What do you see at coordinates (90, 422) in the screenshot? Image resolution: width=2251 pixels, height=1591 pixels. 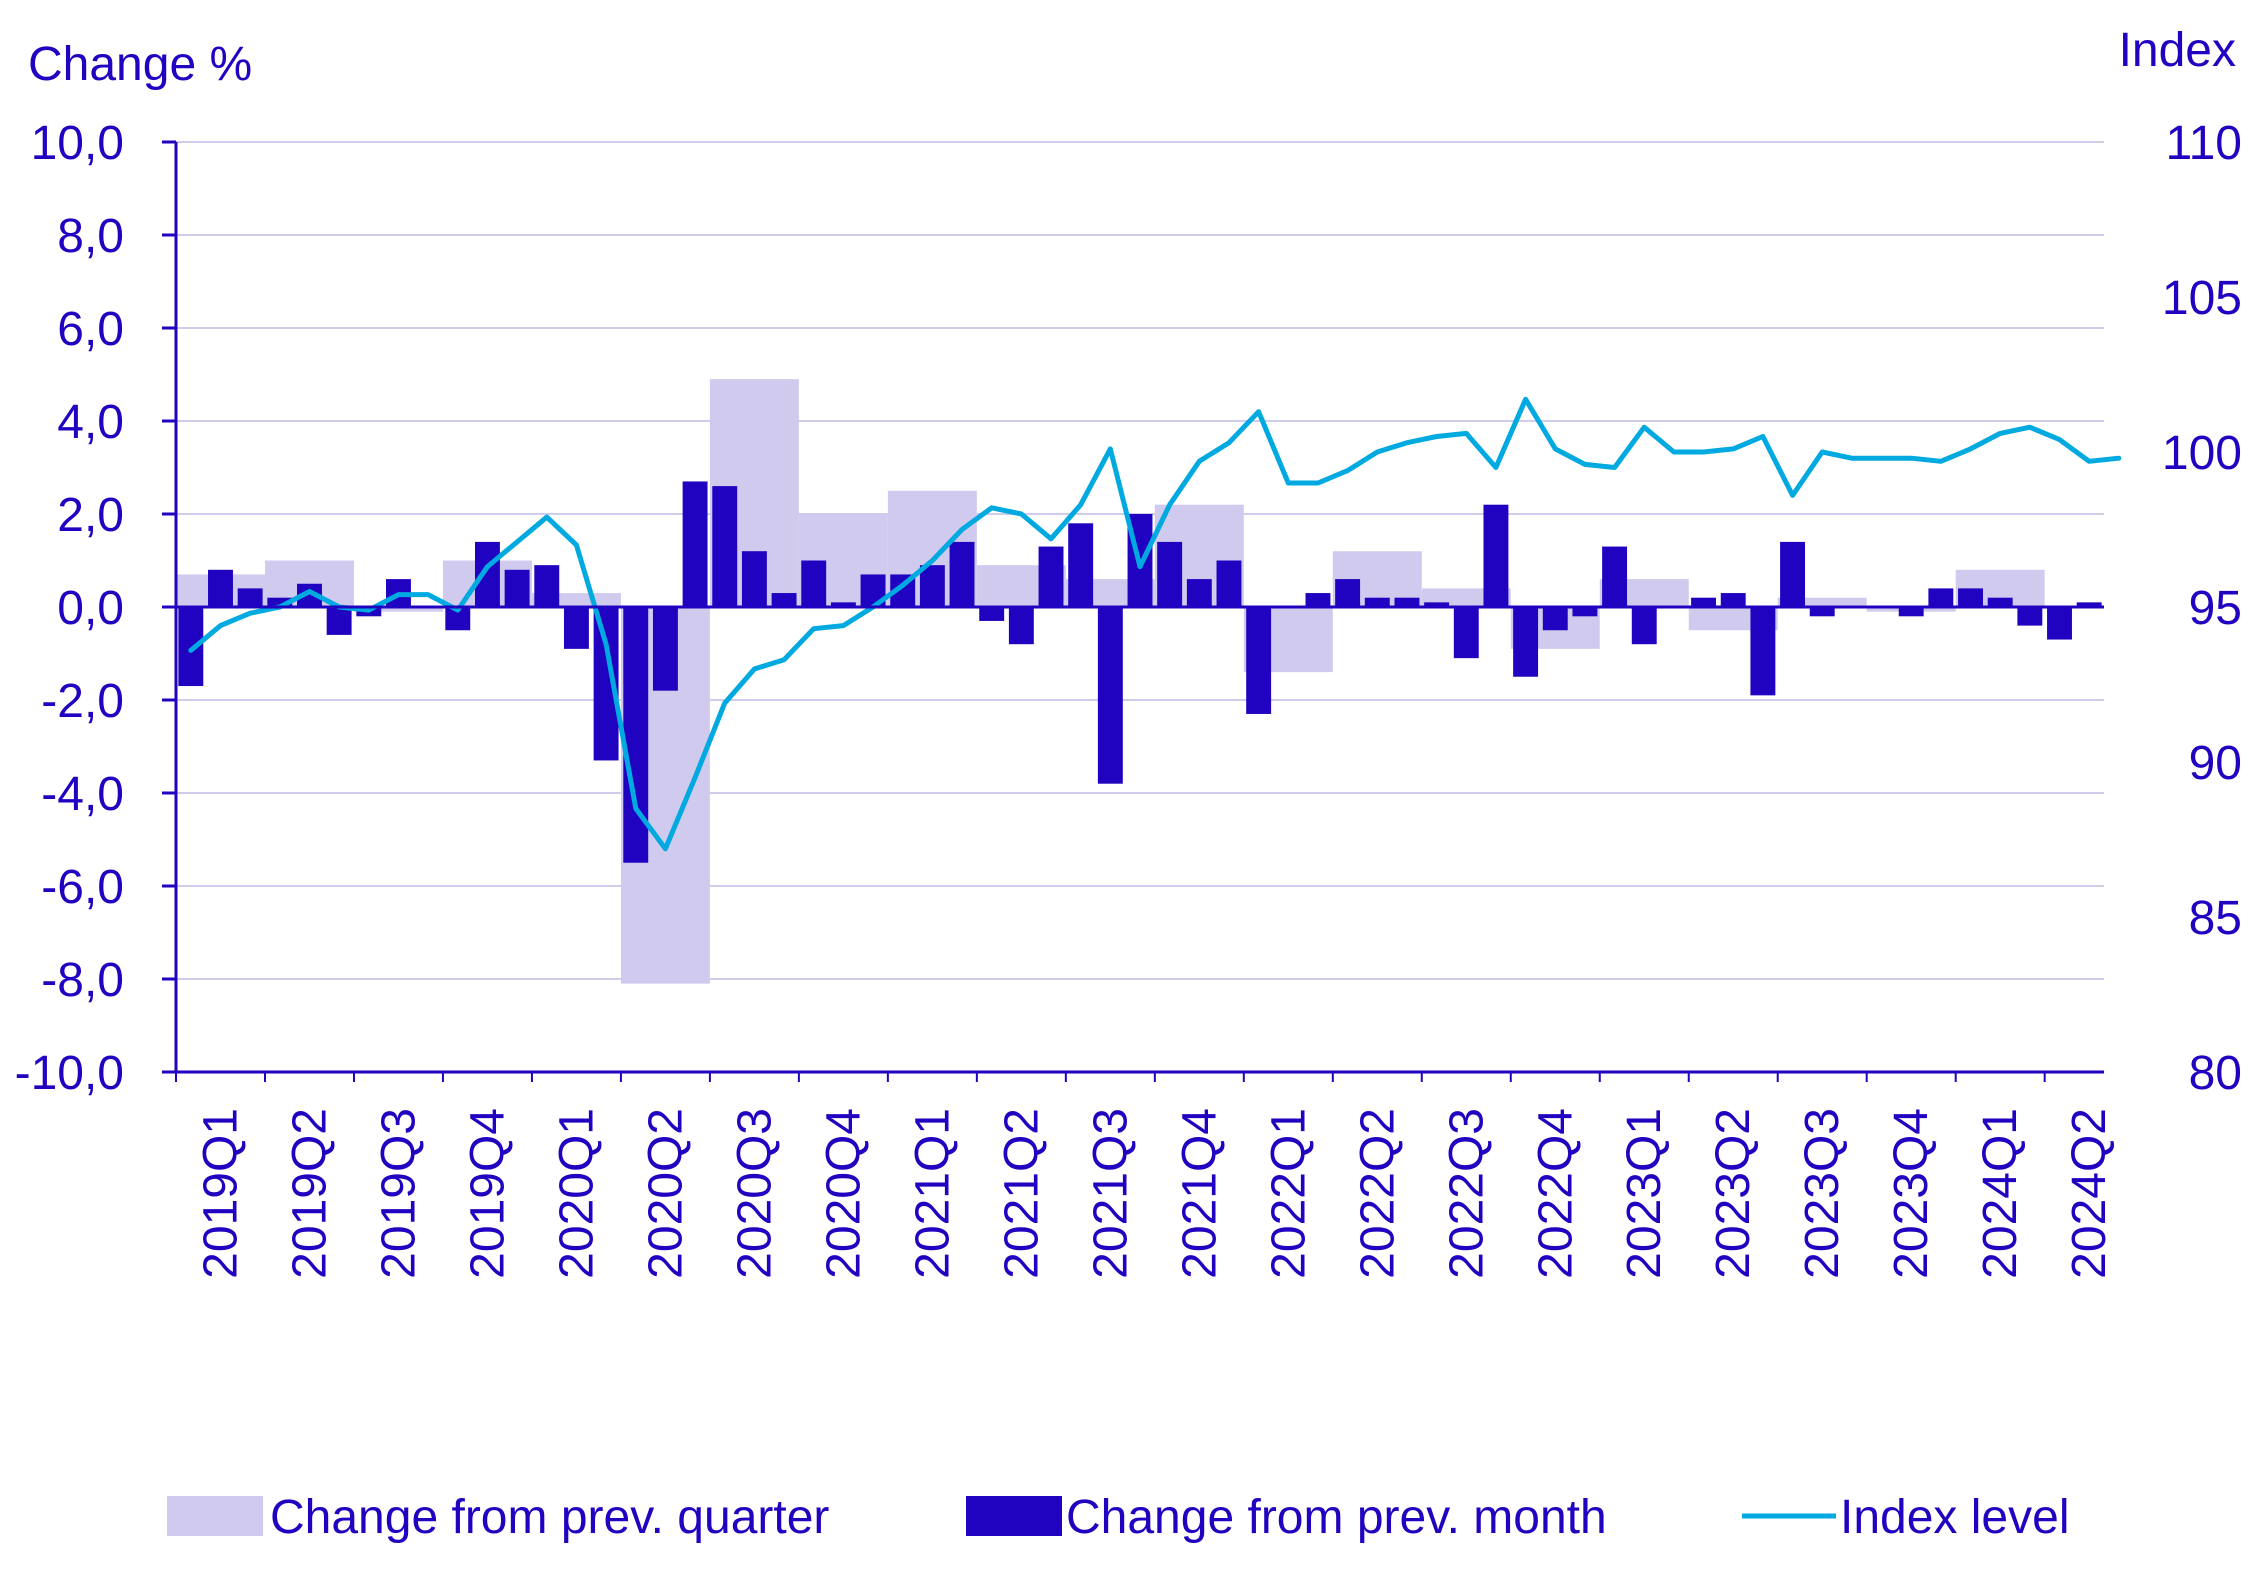 I see `left-tick-label: 4,0` at bounding box center [90, 422].